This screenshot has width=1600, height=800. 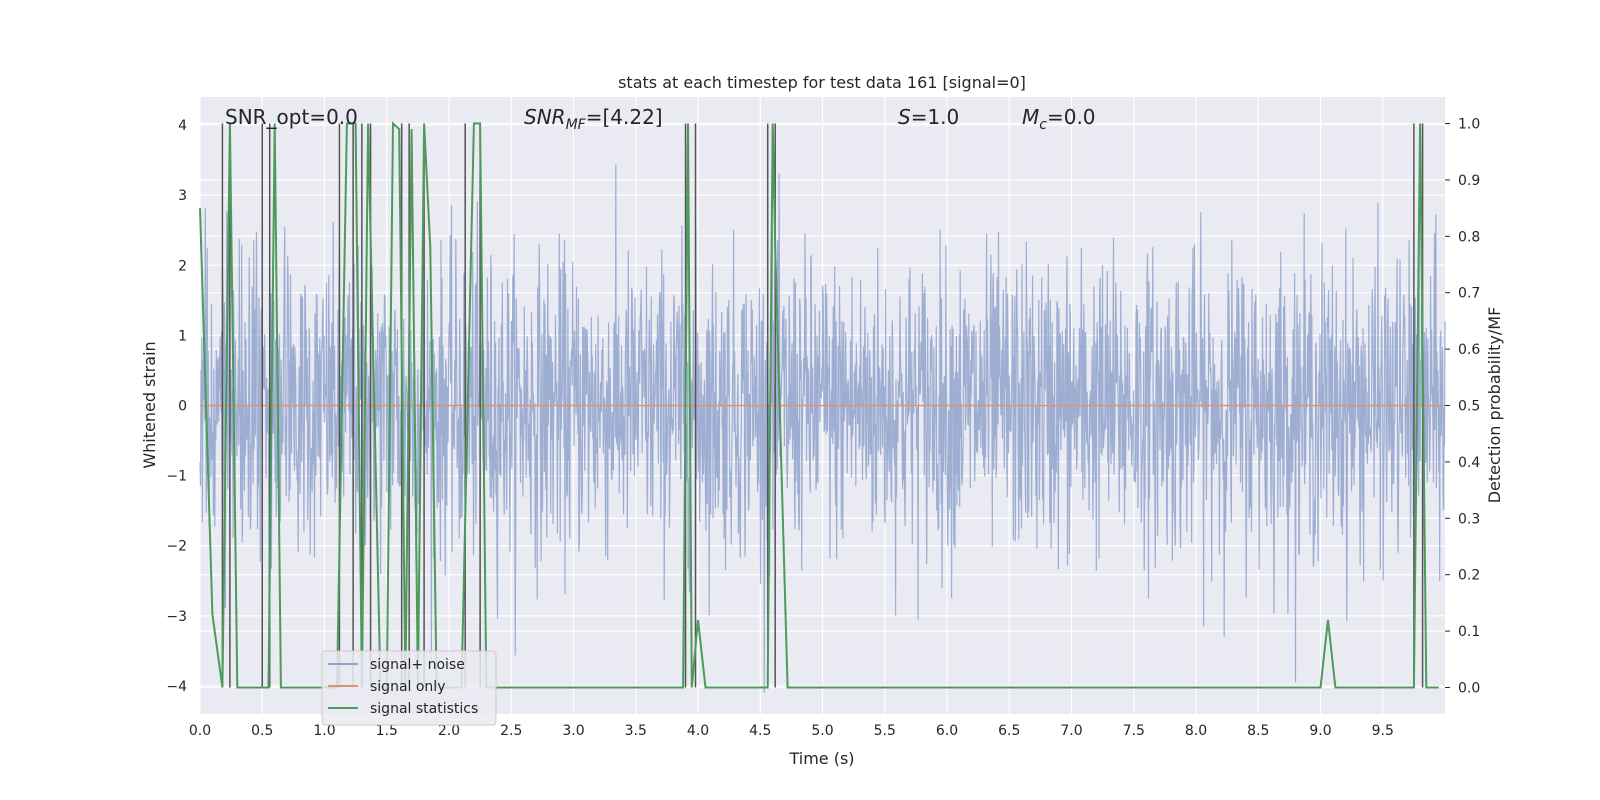 What do you see at coordinates (387, 731) in the screenshot?
I see `x-tick-label: 1.5` at bounding box center [387, 731].